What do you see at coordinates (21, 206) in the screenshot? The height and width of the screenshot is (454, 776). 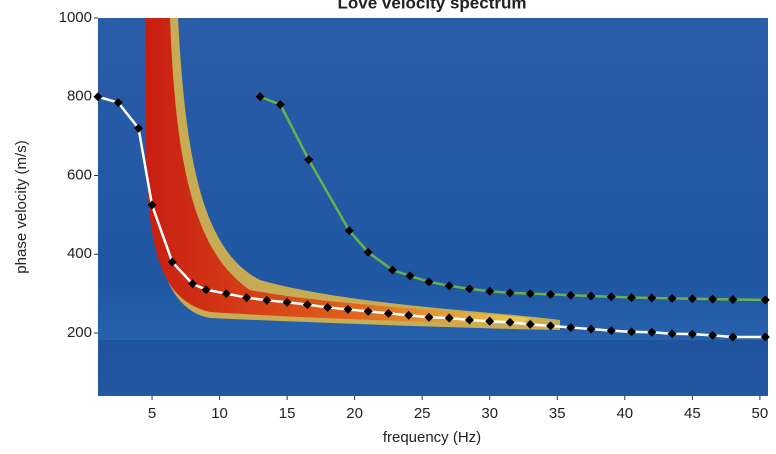 I see `y-axis-label: phase velocity (m/s)` at bounding box center [21, 206].